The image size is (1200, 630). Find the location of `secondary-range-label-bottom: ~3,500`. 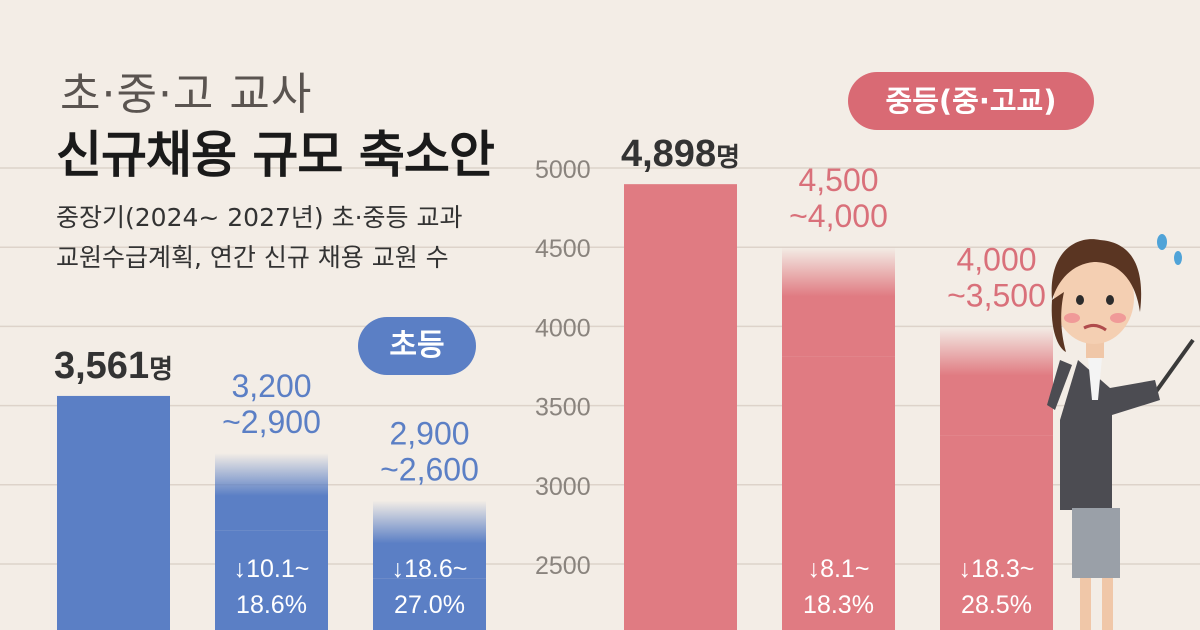

secondary-range-label-bottom: ~3,500 is located at coordinates (996, 295).